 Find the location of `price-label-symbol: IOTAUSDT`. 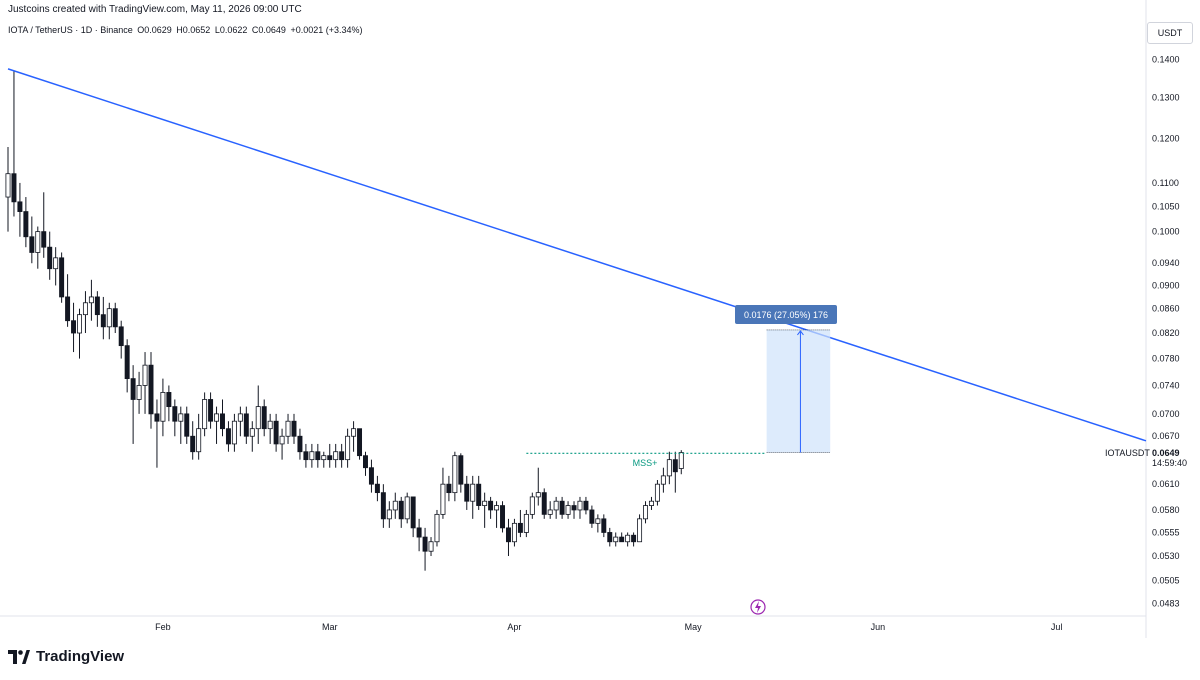

price-label-symbol: IOTAUSDT is located at coordinates (1127, 453).